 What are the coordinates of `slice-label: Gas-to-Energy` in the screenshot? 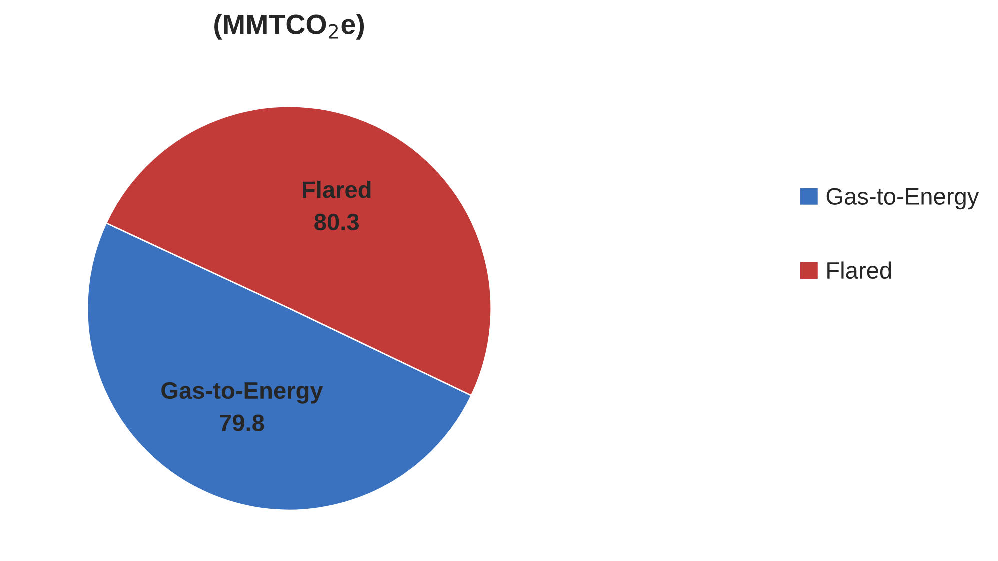 It's located at (243, 393).